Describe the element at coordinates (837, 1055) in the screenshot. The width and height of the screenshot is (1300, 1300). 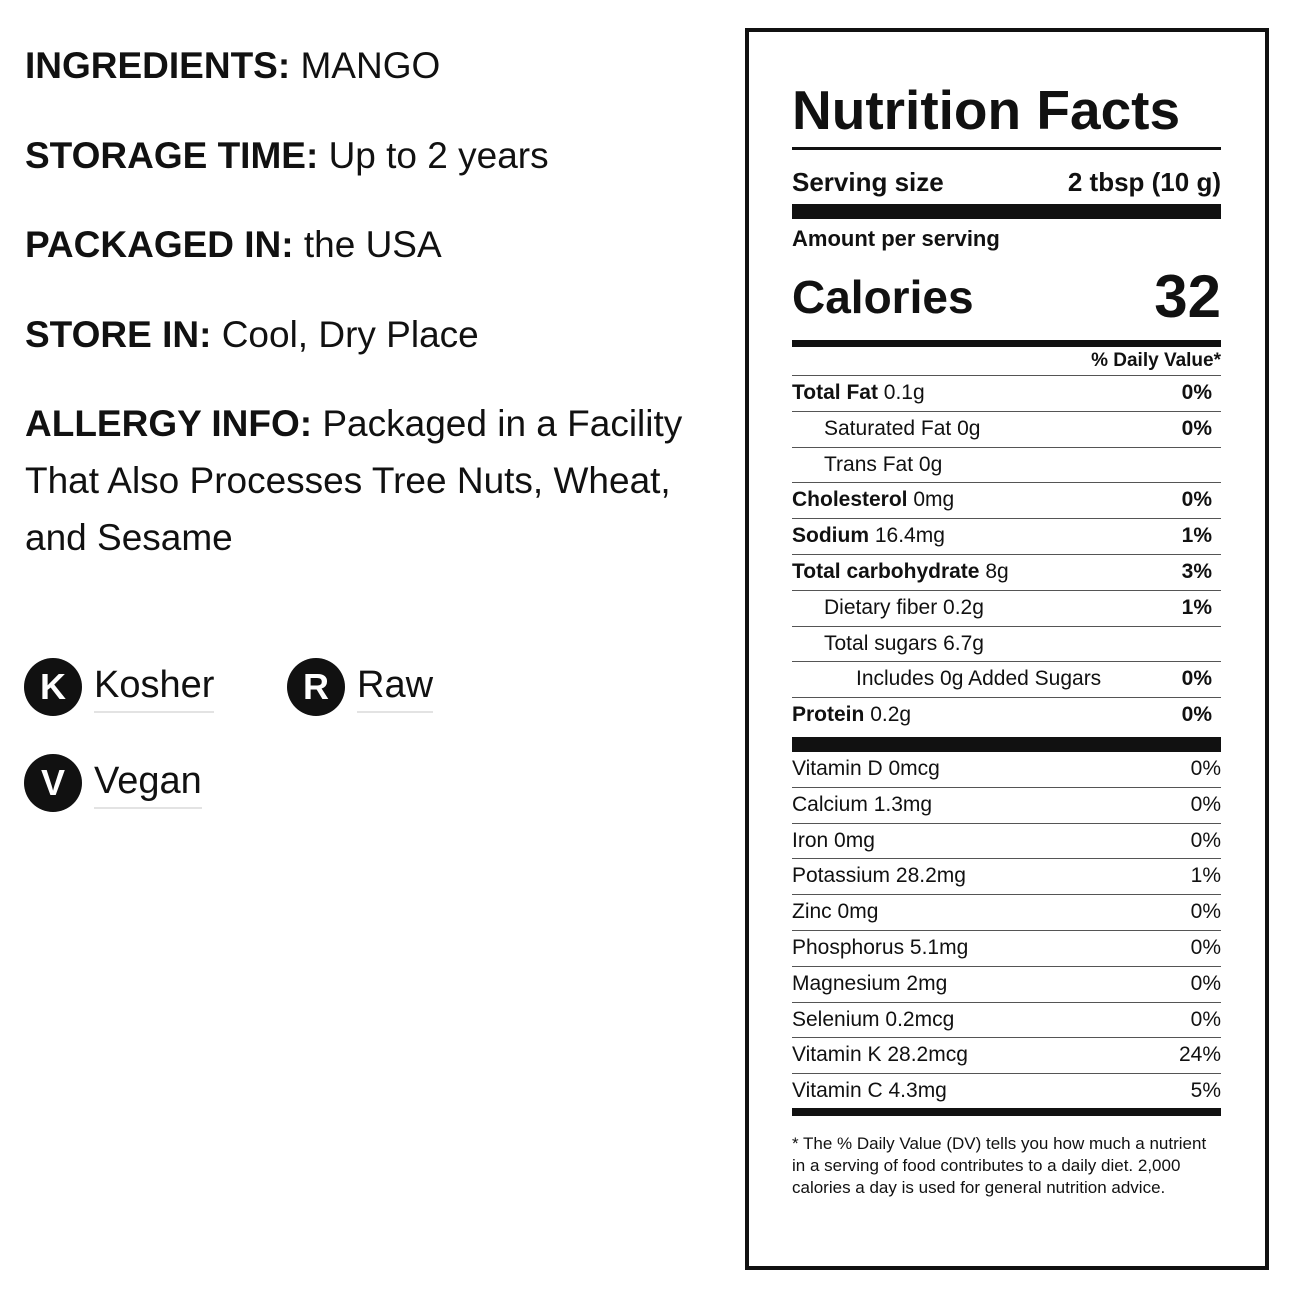
I see `nutrient-name: Vitamin K` at that location.